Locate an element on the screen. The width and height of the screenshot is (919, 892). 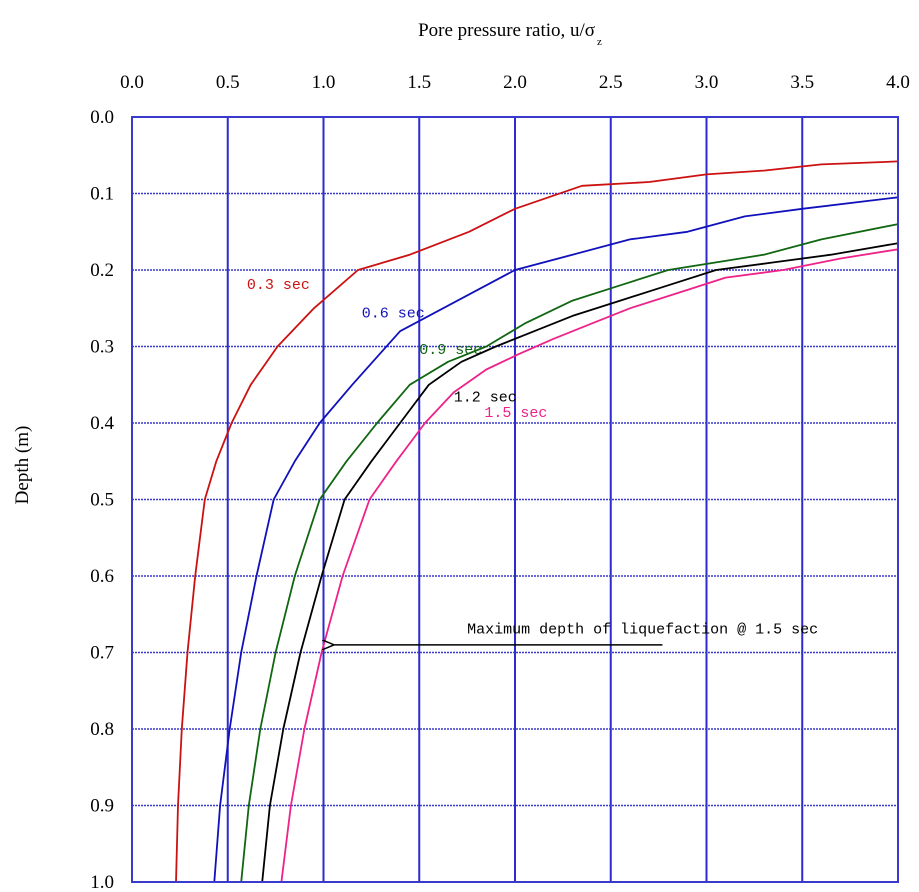
annotation-text: Maximum depth of liquefaction @ 1.5 sec is located at coordinates (642, 629).